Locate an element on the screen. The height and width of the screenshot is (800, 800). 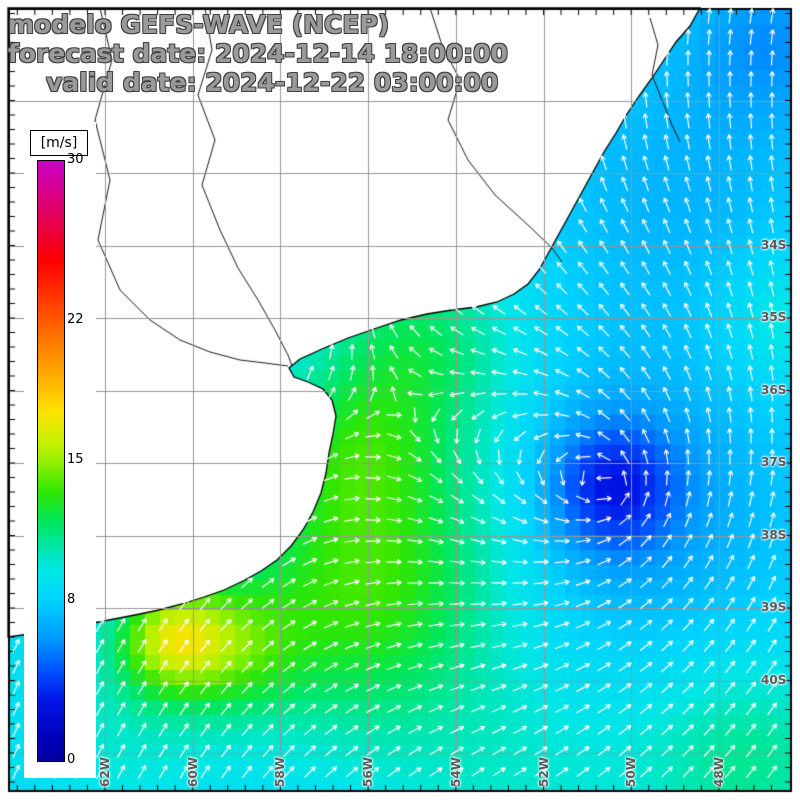
model-title: modelo GEFS-WAVE (NCEP) is located at coordinates (199, 24).